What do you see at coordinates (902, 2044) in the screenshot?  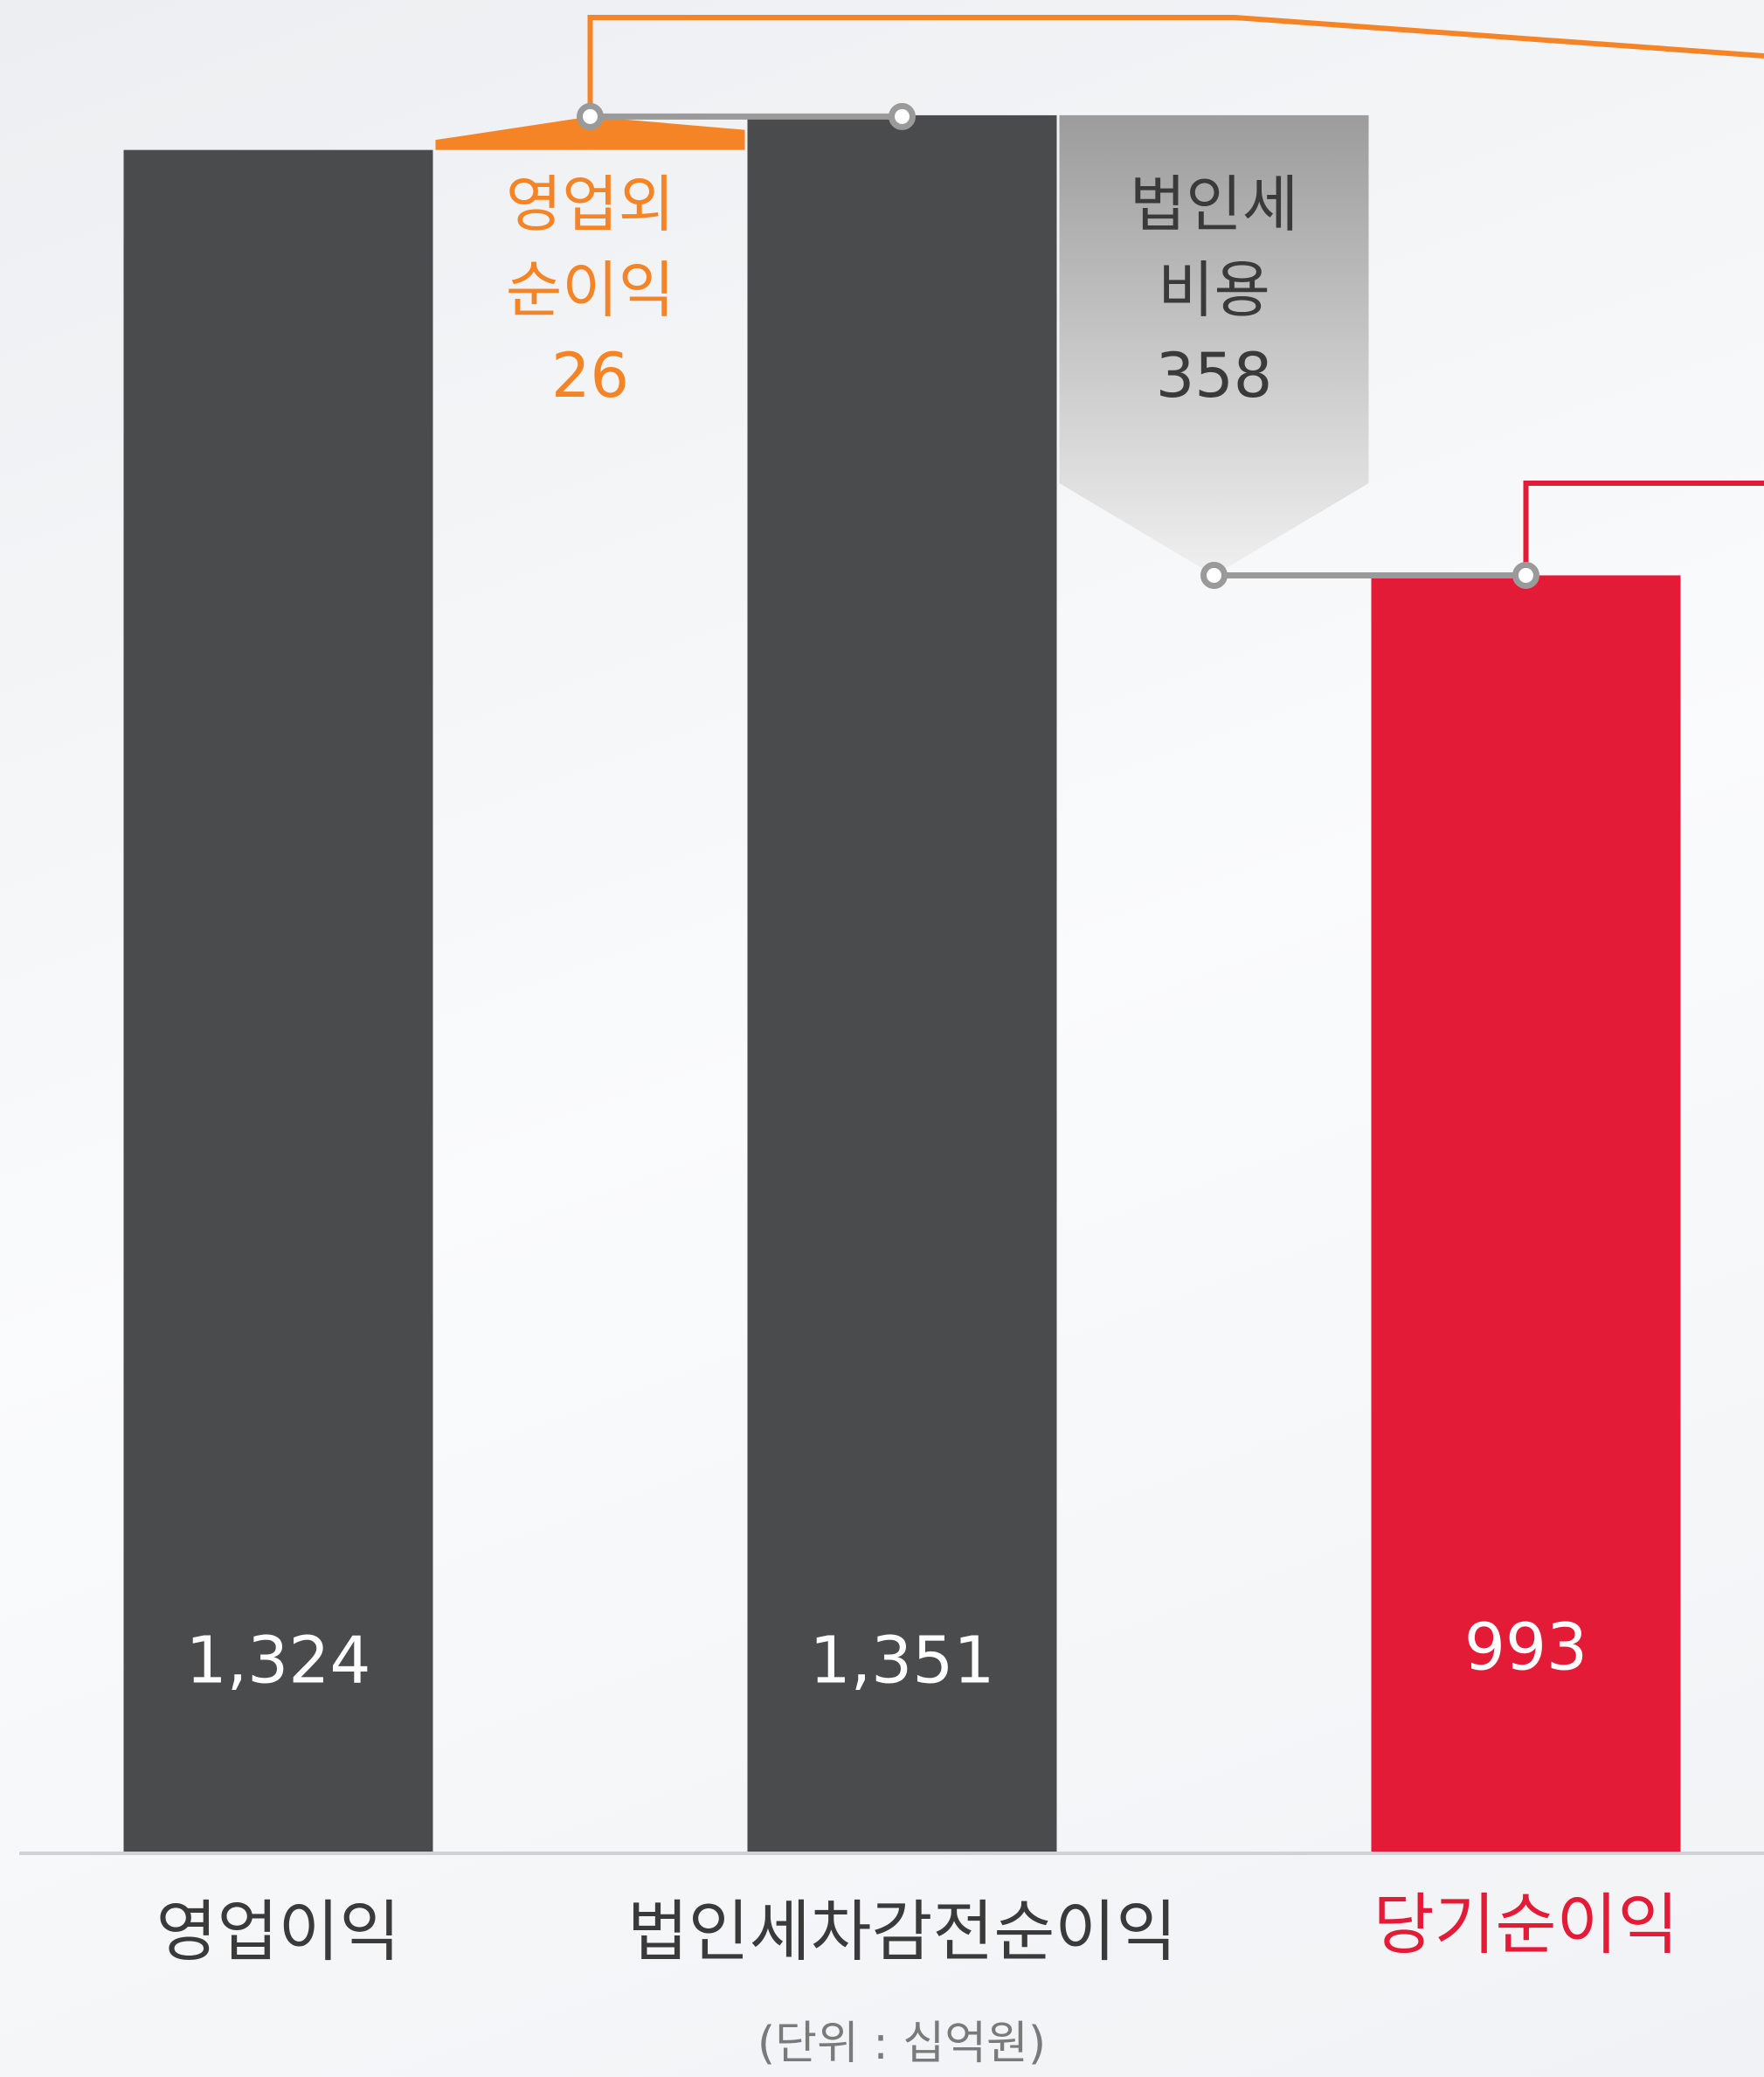 I see `unit-label: (단위 : 십억원)` at bounding box center [902, 2044].